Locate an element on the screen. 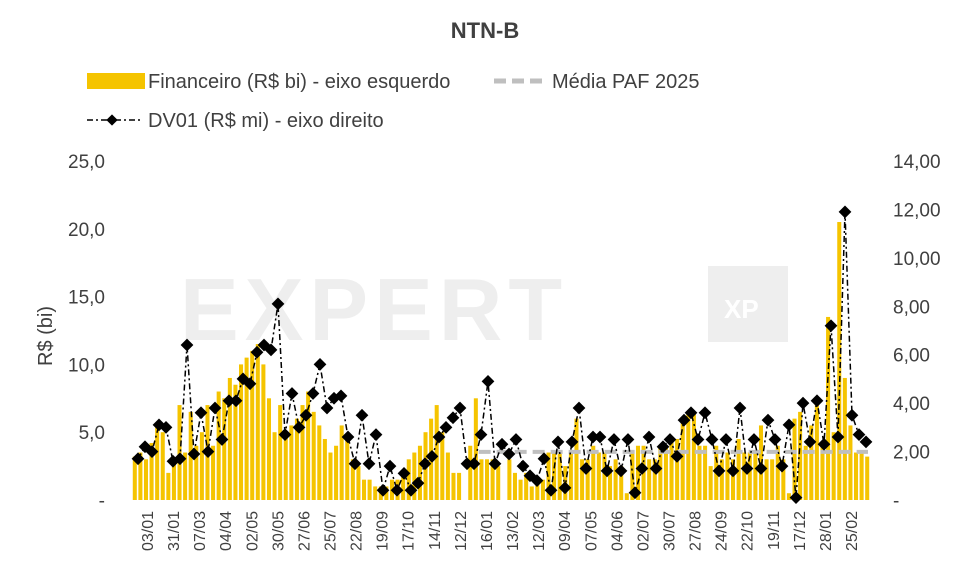 This screenshot has width=970, height=577. x-tick-label: 13/02 is located at coordinates (513, 531).